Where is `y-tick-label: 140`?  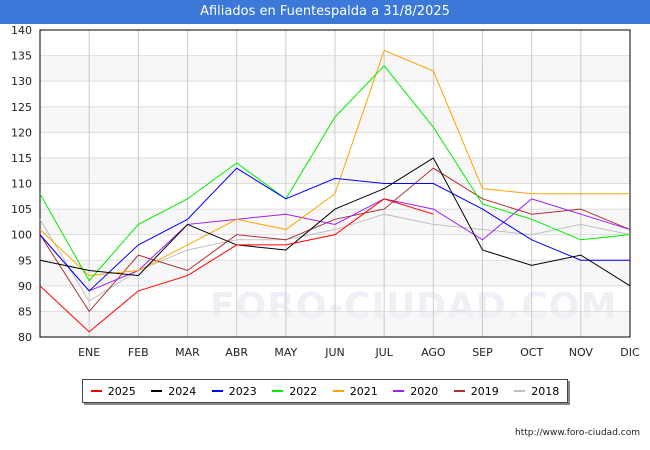 y-tick-label: 140 is located at coordinates (21, 30).